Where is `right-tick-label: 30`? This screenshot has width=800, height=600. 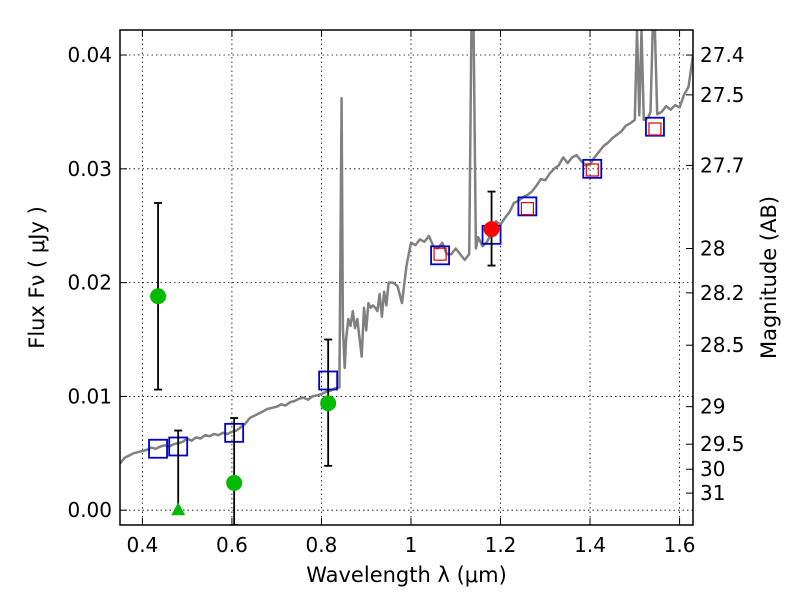
right-tick-label: 30 is located at coordinates (712, 469).